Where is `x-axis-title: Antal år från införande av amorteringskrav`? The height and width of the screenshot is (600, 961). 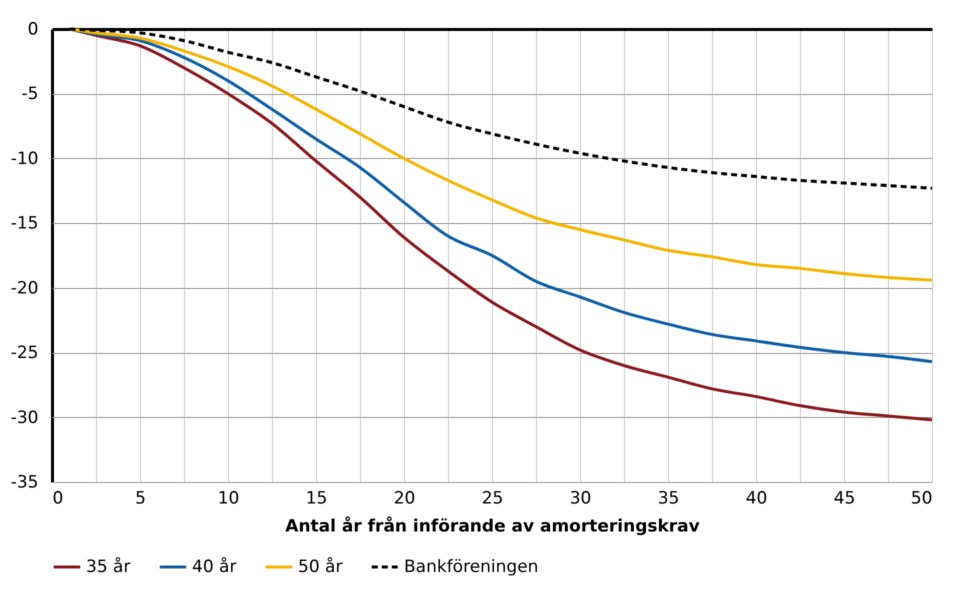
x-axis-title: Antal år från införande av amorteringskrav is located at coordinates (492, 526).